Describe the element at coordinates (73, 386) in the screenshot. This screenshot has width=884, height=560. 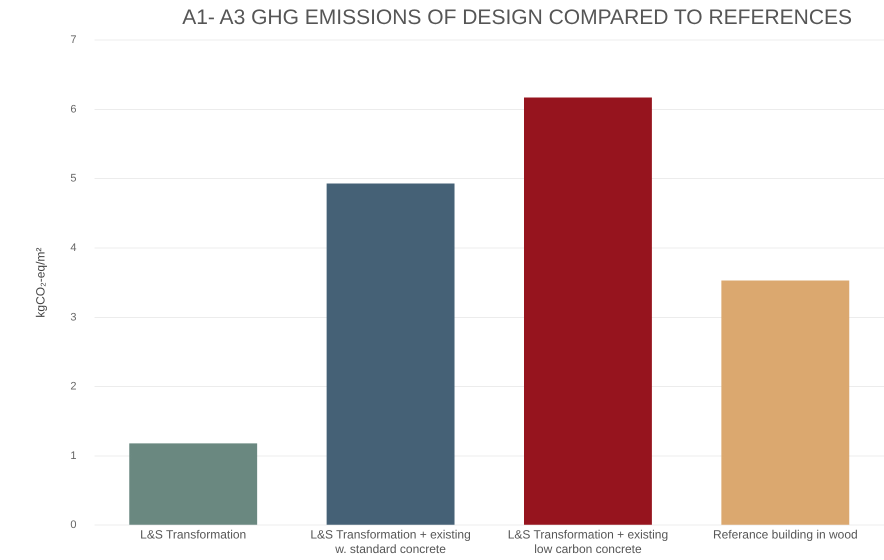
I see `y-tick-label: 2` at that location.